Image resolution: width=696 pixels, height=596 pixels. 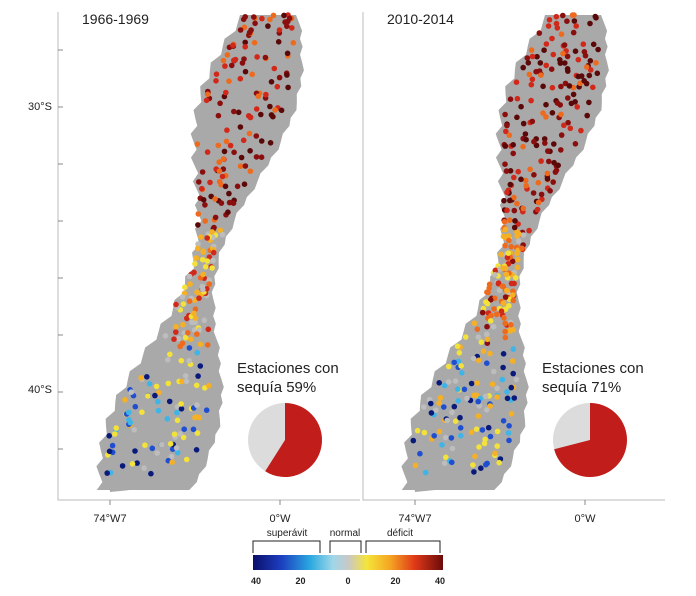 I want to click on colorbar: superávit normal déficit 40 20 0 20 40, so click(x=348, y=557).